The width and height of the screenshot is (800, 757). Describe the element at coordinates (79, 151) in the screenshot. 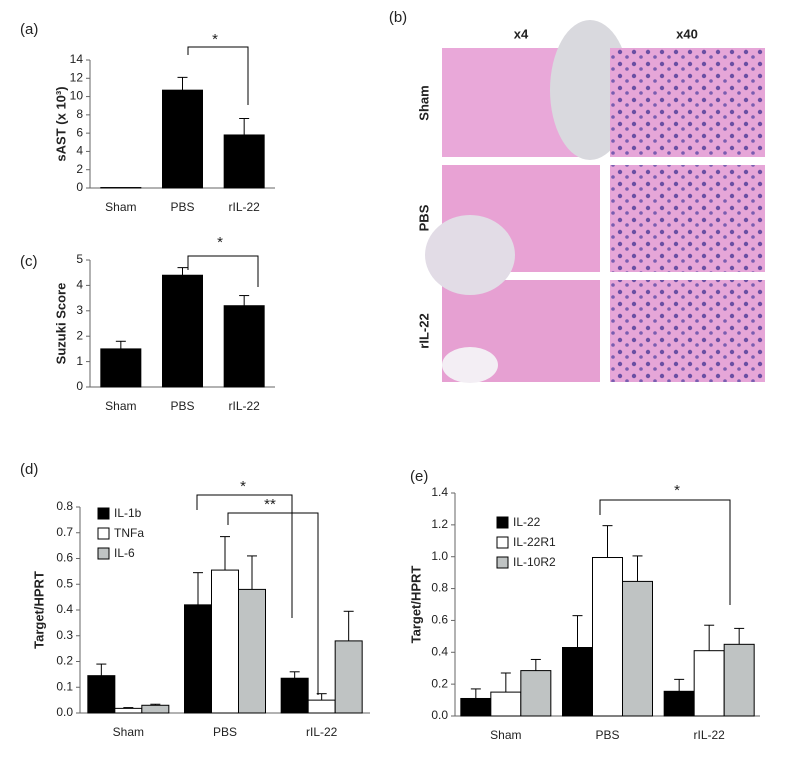

I see `y-tick-label: 4` at that location.